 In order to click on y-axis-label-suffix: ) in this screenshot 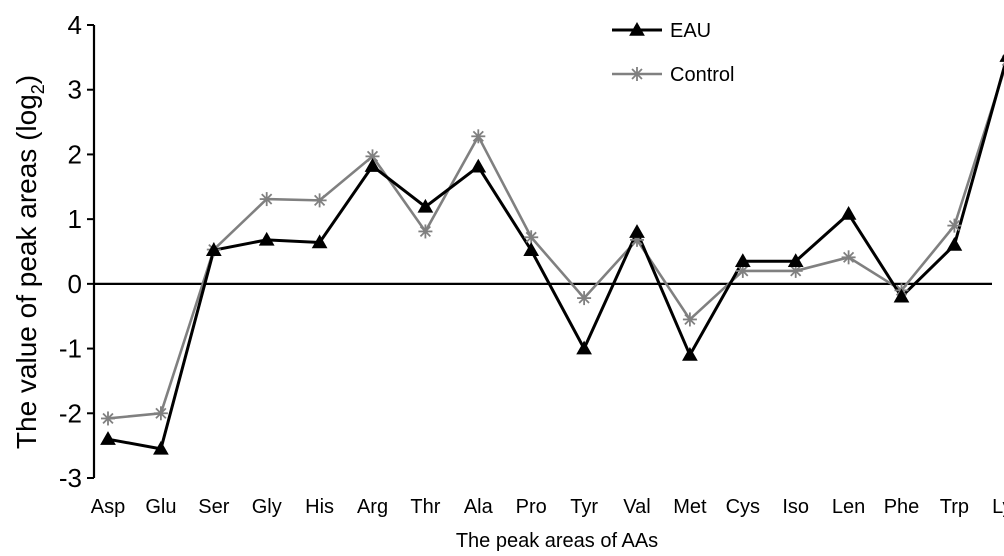, I will do `click(26, 79)`.